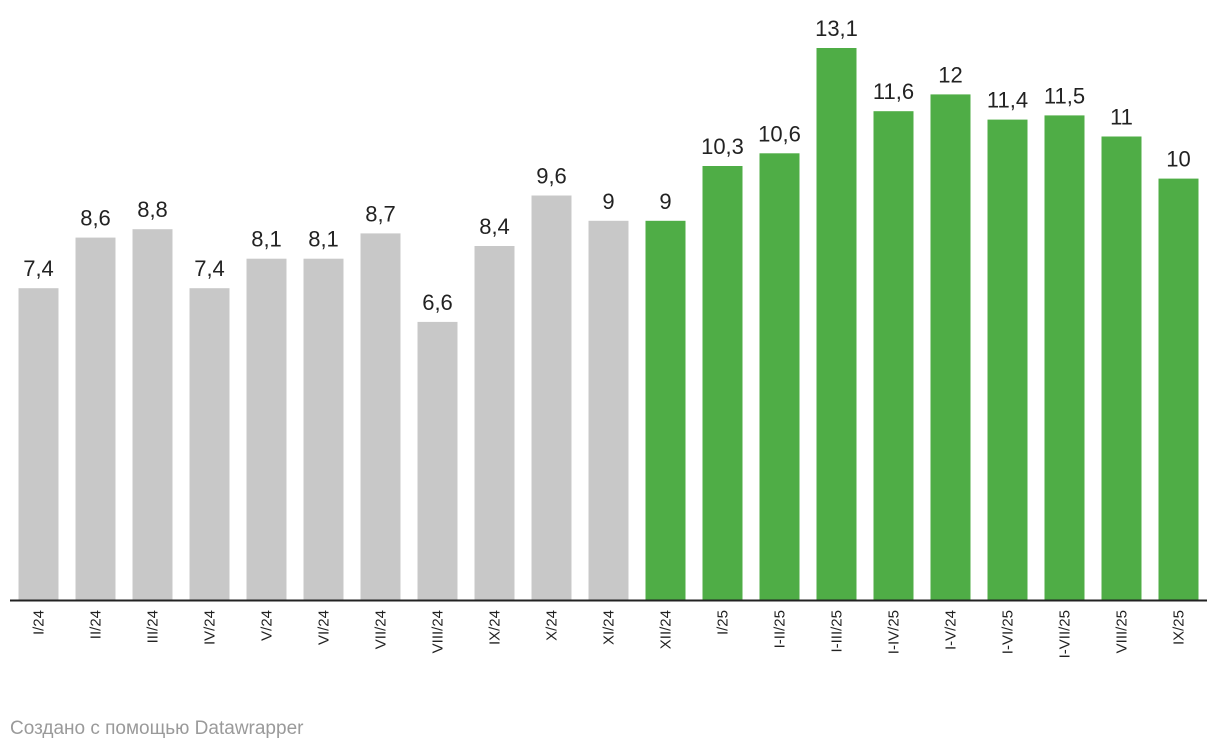 The image size is (1220, 756). What do you see at coordinates (1178, 389) in the screenshot?
I see `bar-IX/25` at bounding box center [1178, 389].